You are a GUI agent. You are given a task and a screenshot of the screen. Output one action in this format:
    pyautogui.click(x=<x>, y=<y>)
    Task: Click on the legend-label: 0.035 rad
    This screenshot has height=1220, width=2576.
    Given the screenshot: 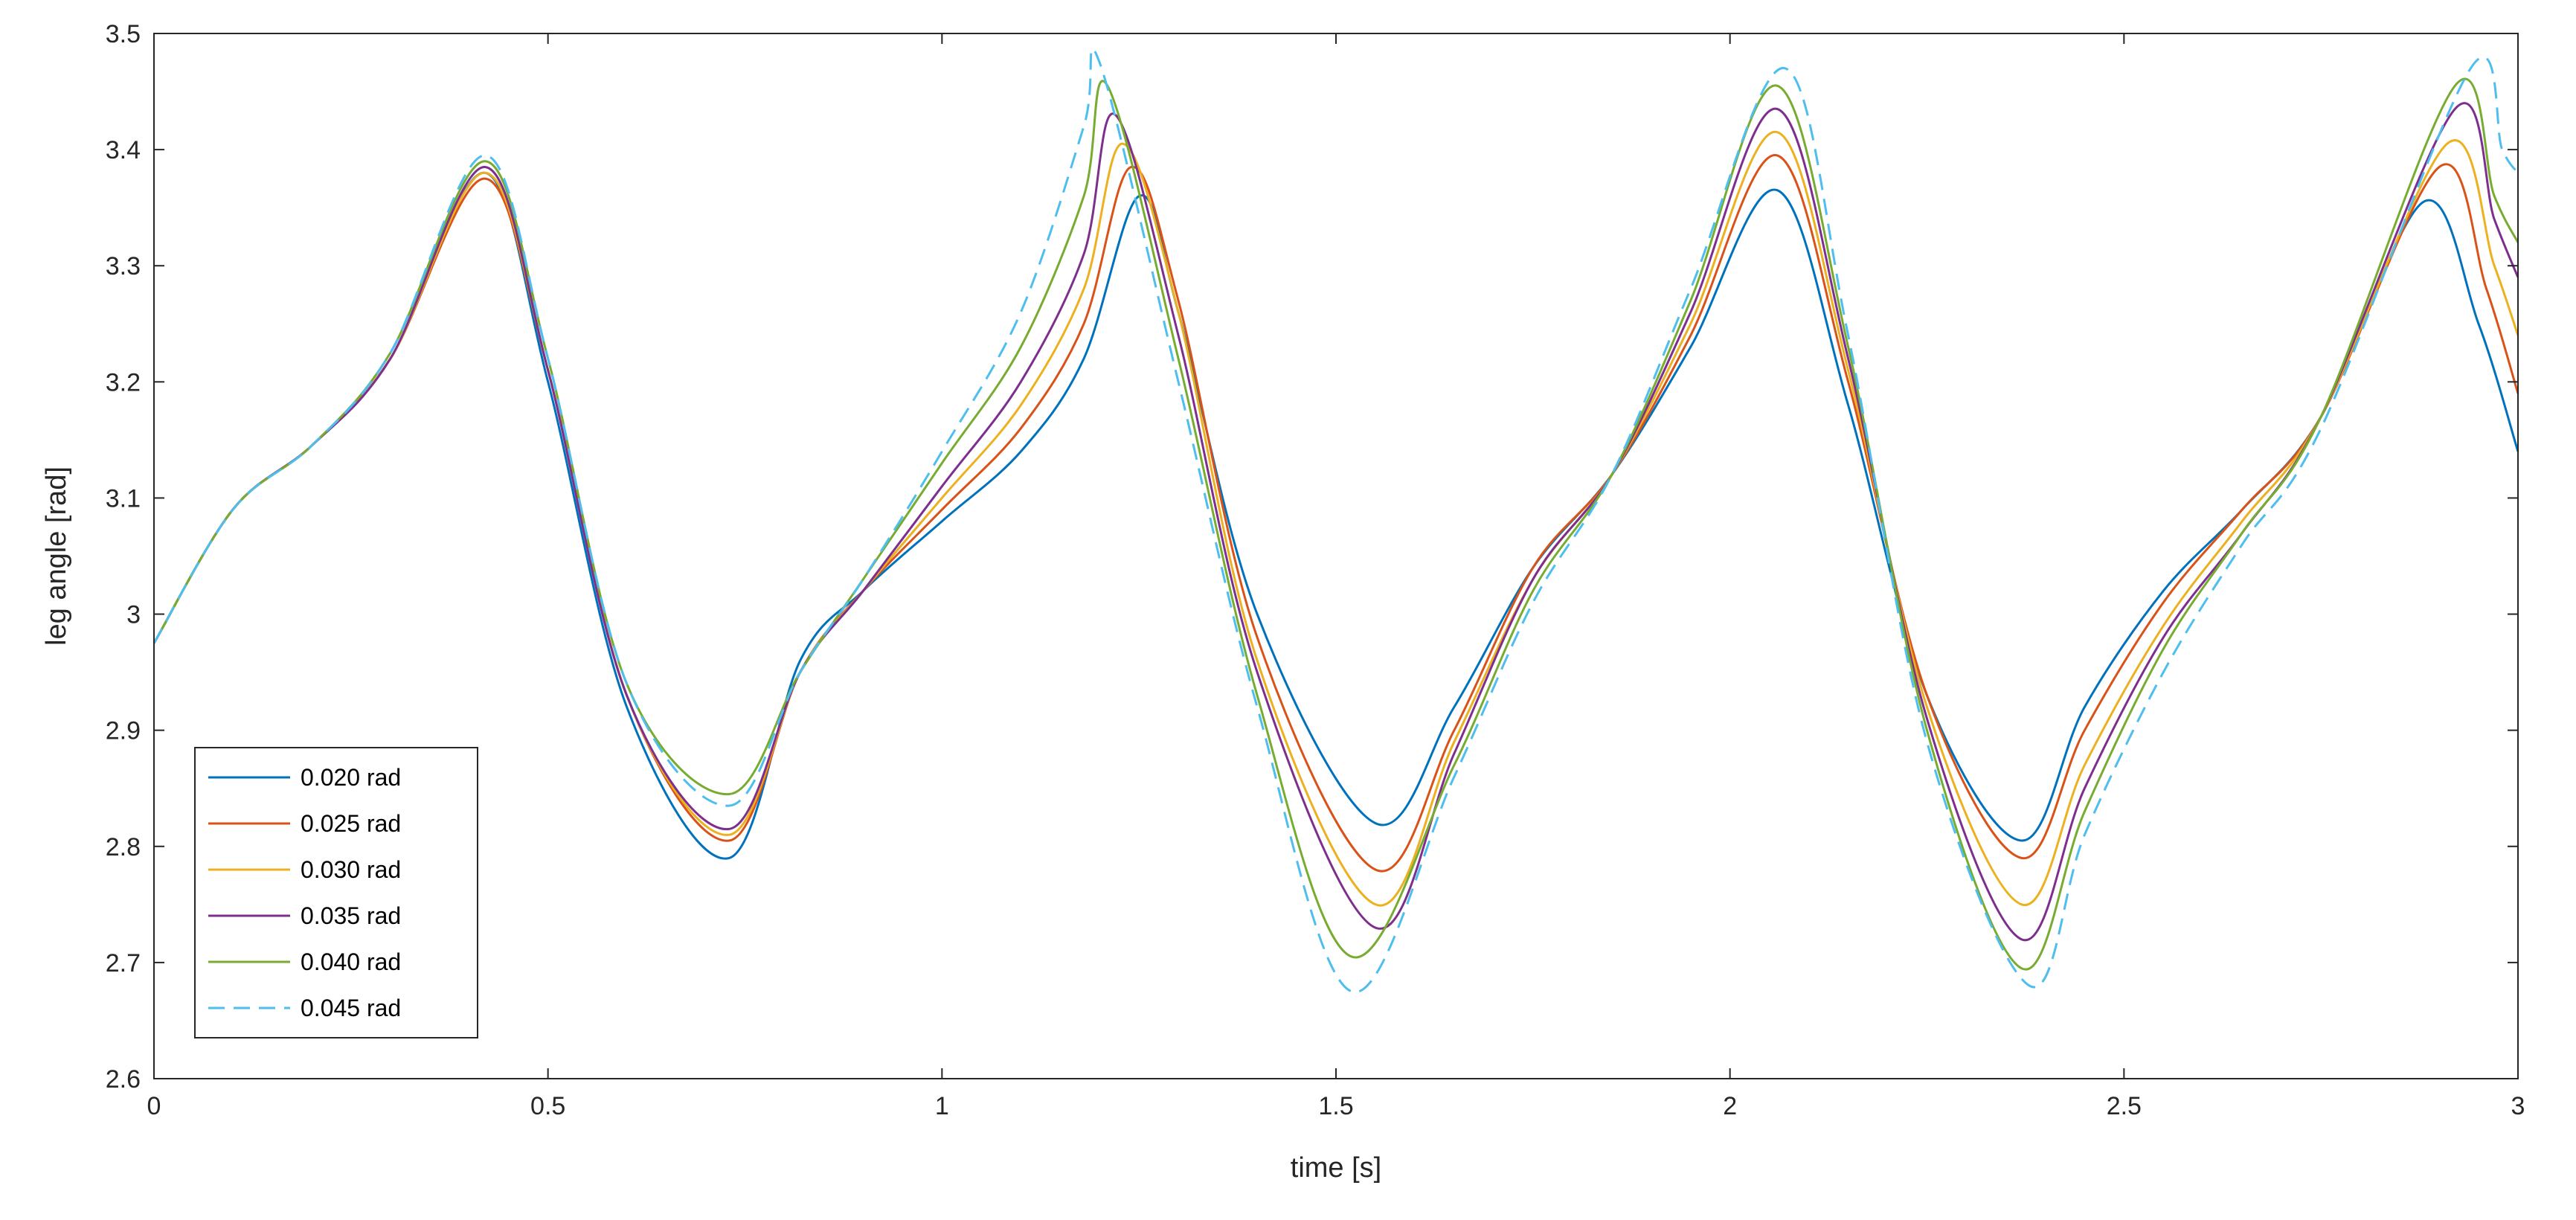 What is the action you would take?
    pyautogui.click(x=351, y=915)
    